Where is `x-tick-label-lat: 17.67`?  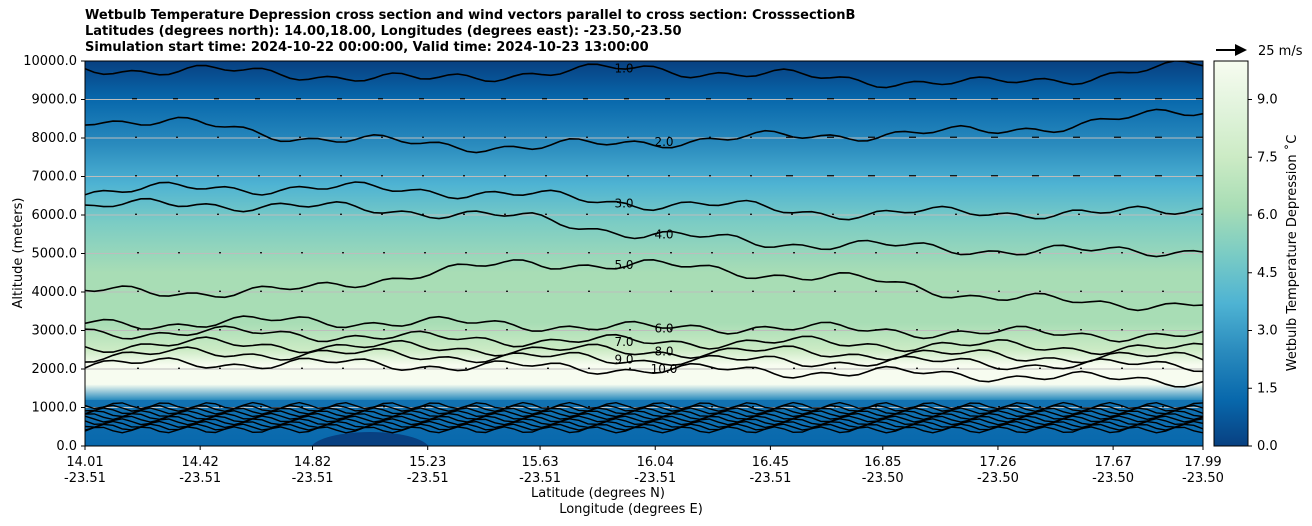 x-tick-label-lat: 17.67 is located at coordinates (1113, 462).